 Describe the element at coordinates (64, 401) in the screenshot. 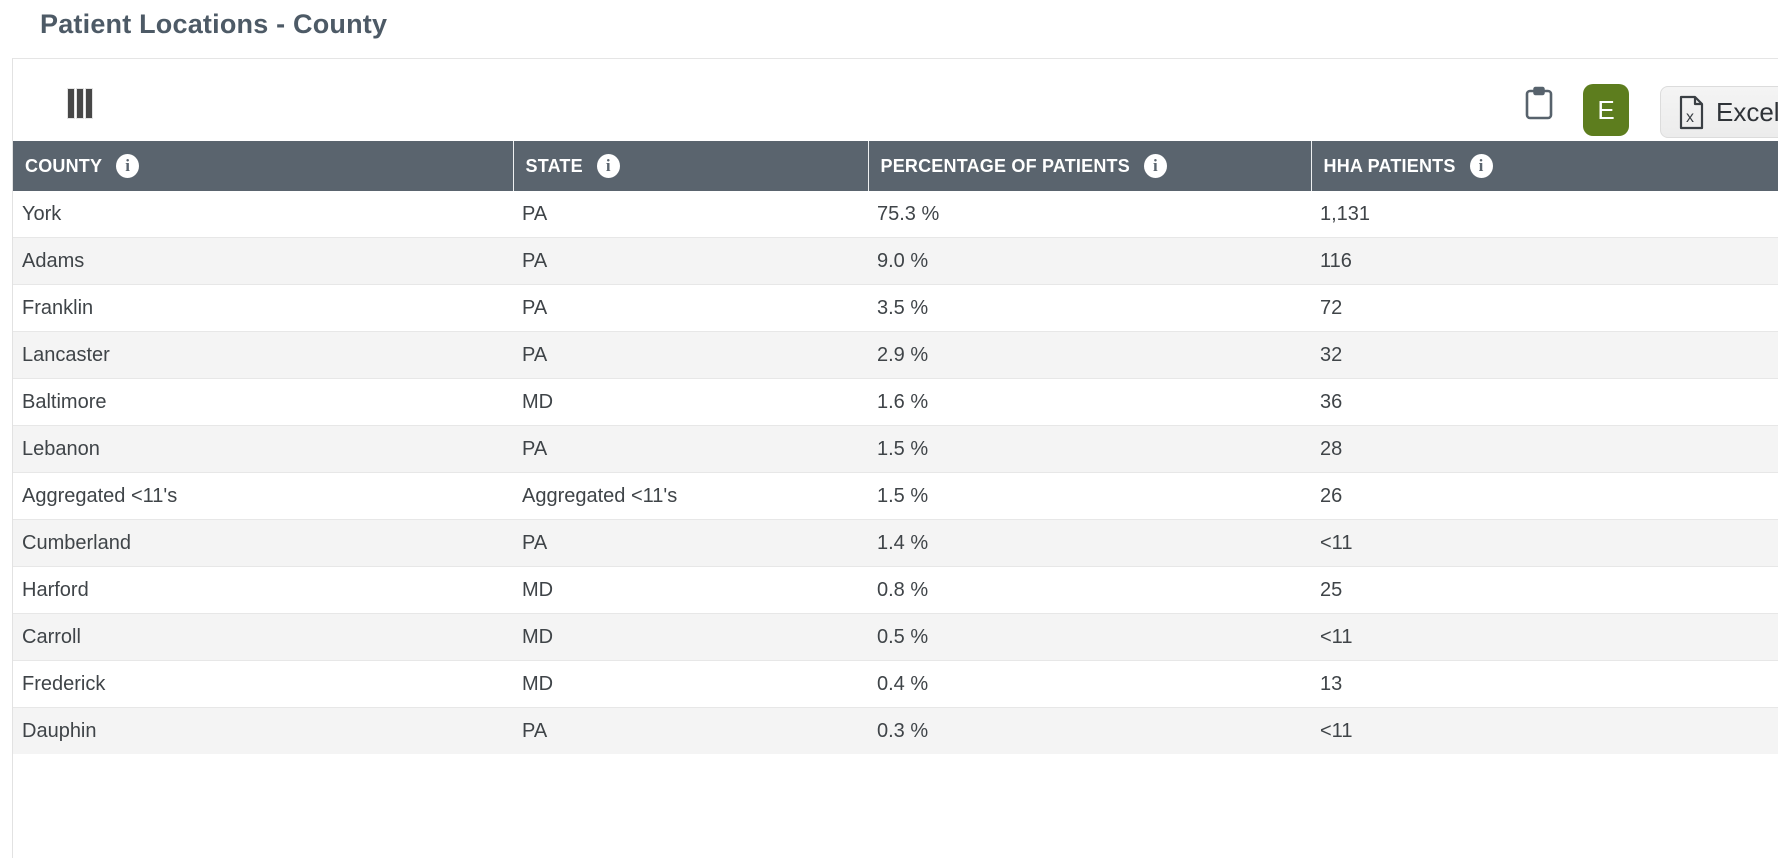

I see `cell-county: Baltimore` at that location.